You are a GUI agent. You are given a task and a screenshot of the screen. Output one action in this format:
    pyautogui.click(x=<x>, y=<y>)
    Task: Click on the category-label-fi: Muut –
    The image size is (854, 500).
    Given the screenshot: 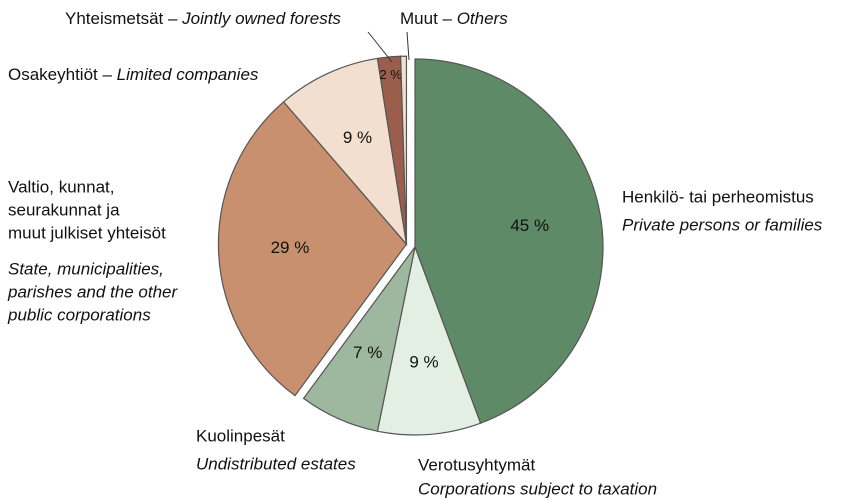 What is the action you would take?
    pyautogui.click(x=428, y=18)
    